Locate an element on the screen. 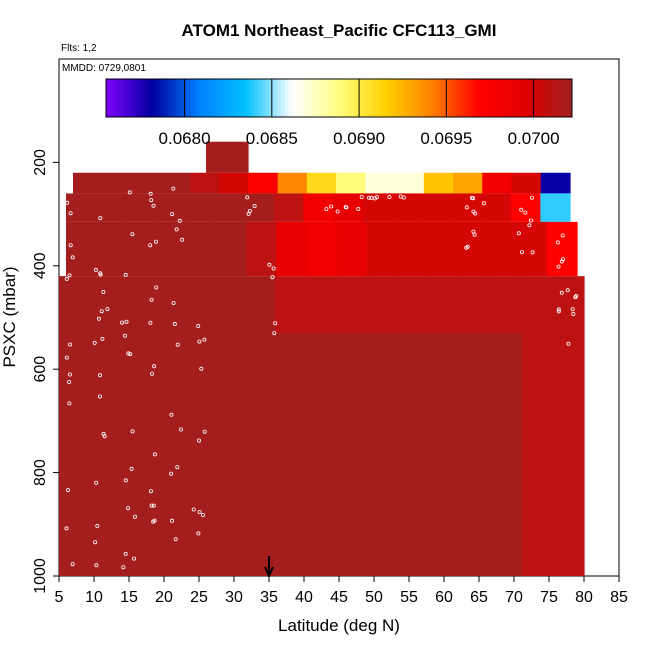 The image size is (650, 650). colorbar-frame is located at coordinates (339, 98).